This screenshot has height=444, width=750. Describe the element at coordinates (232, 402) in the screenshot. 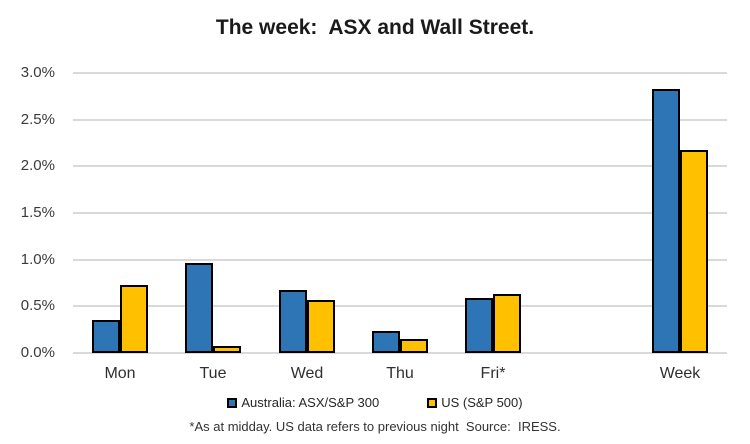

I see `legend-swatch-australia` at that location.